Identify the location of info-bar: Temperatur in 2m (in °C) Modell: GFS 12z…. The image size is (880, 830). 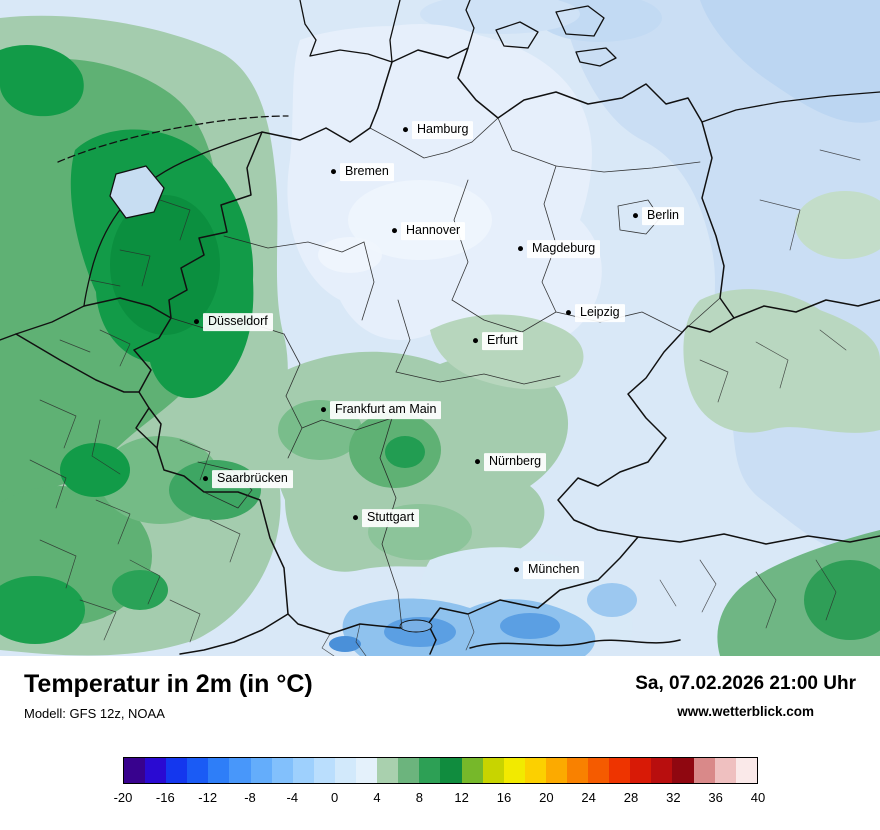
(440, 698).